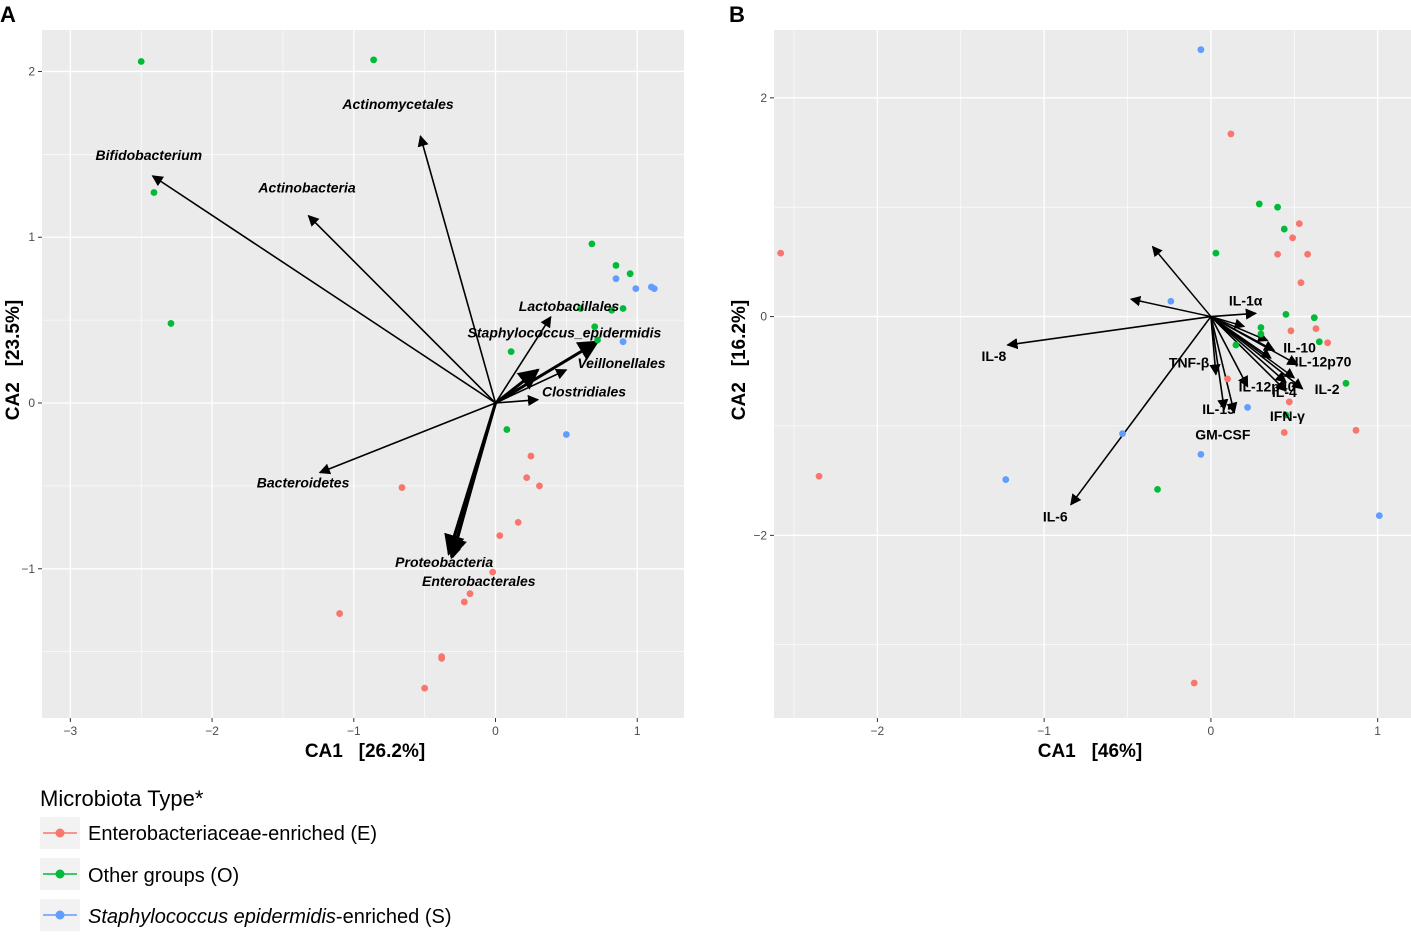  I want to click on panel-b-y-tick-label: −2, so click(760, 535).